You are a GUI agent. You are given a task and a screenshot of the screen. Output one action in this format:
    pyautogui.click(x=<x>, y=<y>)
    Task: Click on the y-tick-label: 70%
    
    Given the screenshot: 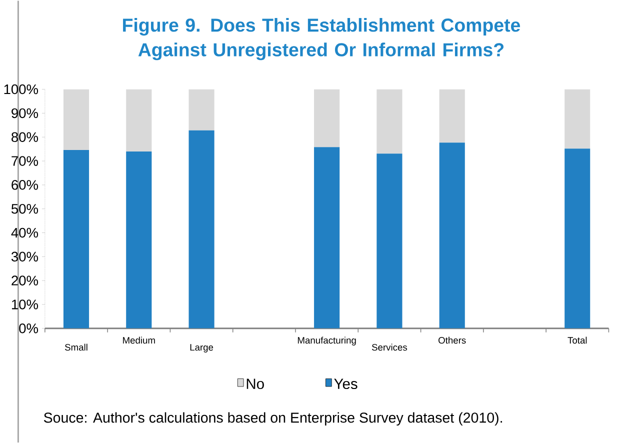 What is the action you would take?
    pyautogui.click(x=25, y=161)
    